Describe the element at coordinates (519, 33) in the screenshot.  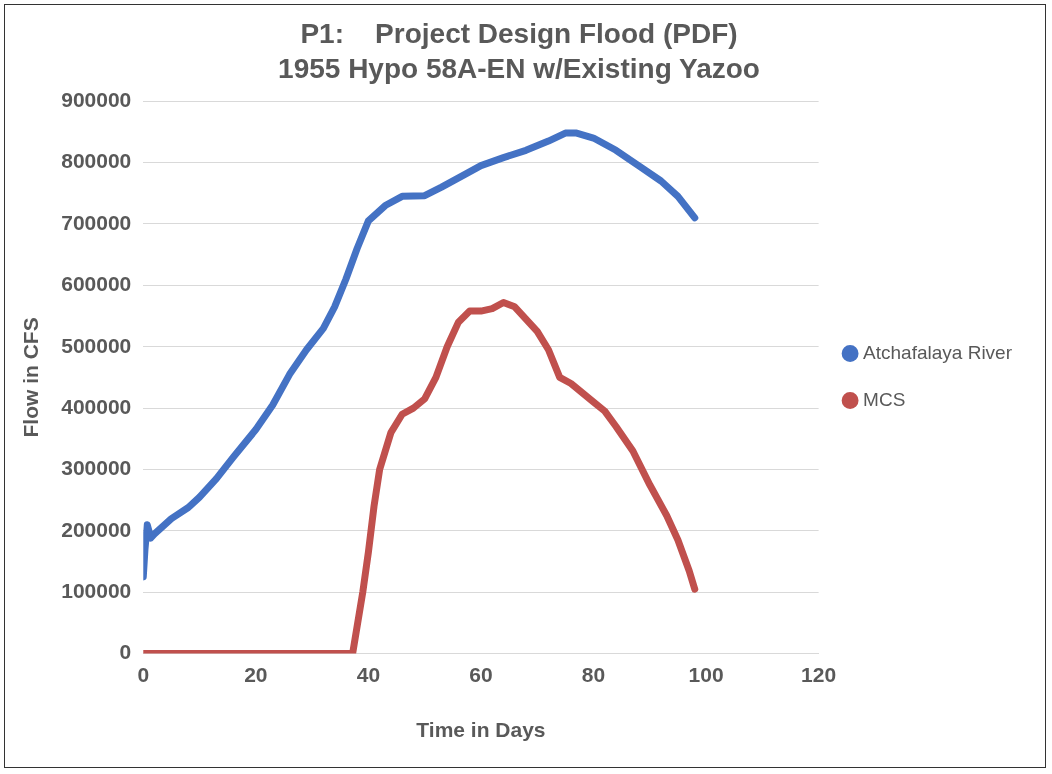
I see `chart-title: P1: Project Design Flood (PDF)` at that location.